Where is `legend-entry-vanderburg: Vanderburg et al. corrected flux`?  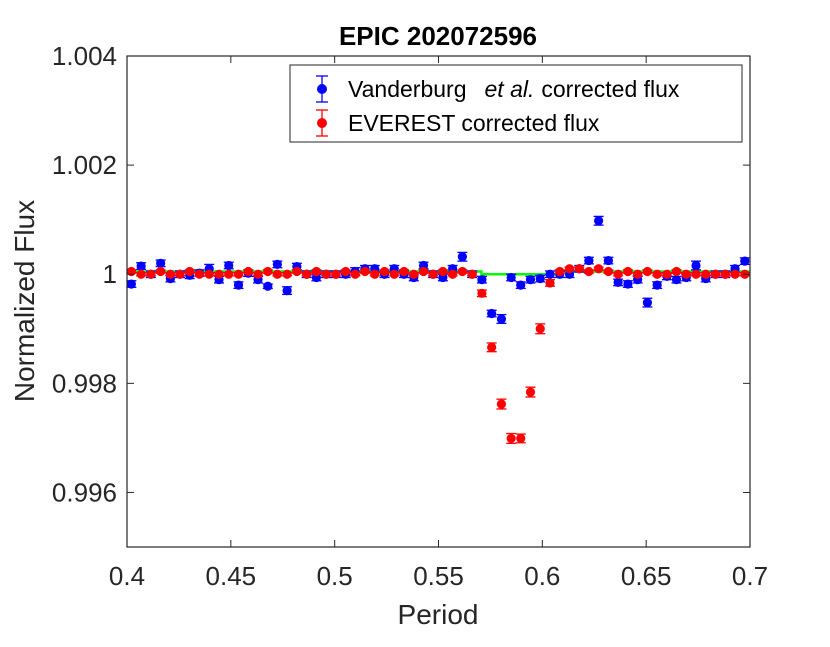 legend-entry-vanderburg: Vanderburg et al. corrected flux is located at coordinates (498, 89).